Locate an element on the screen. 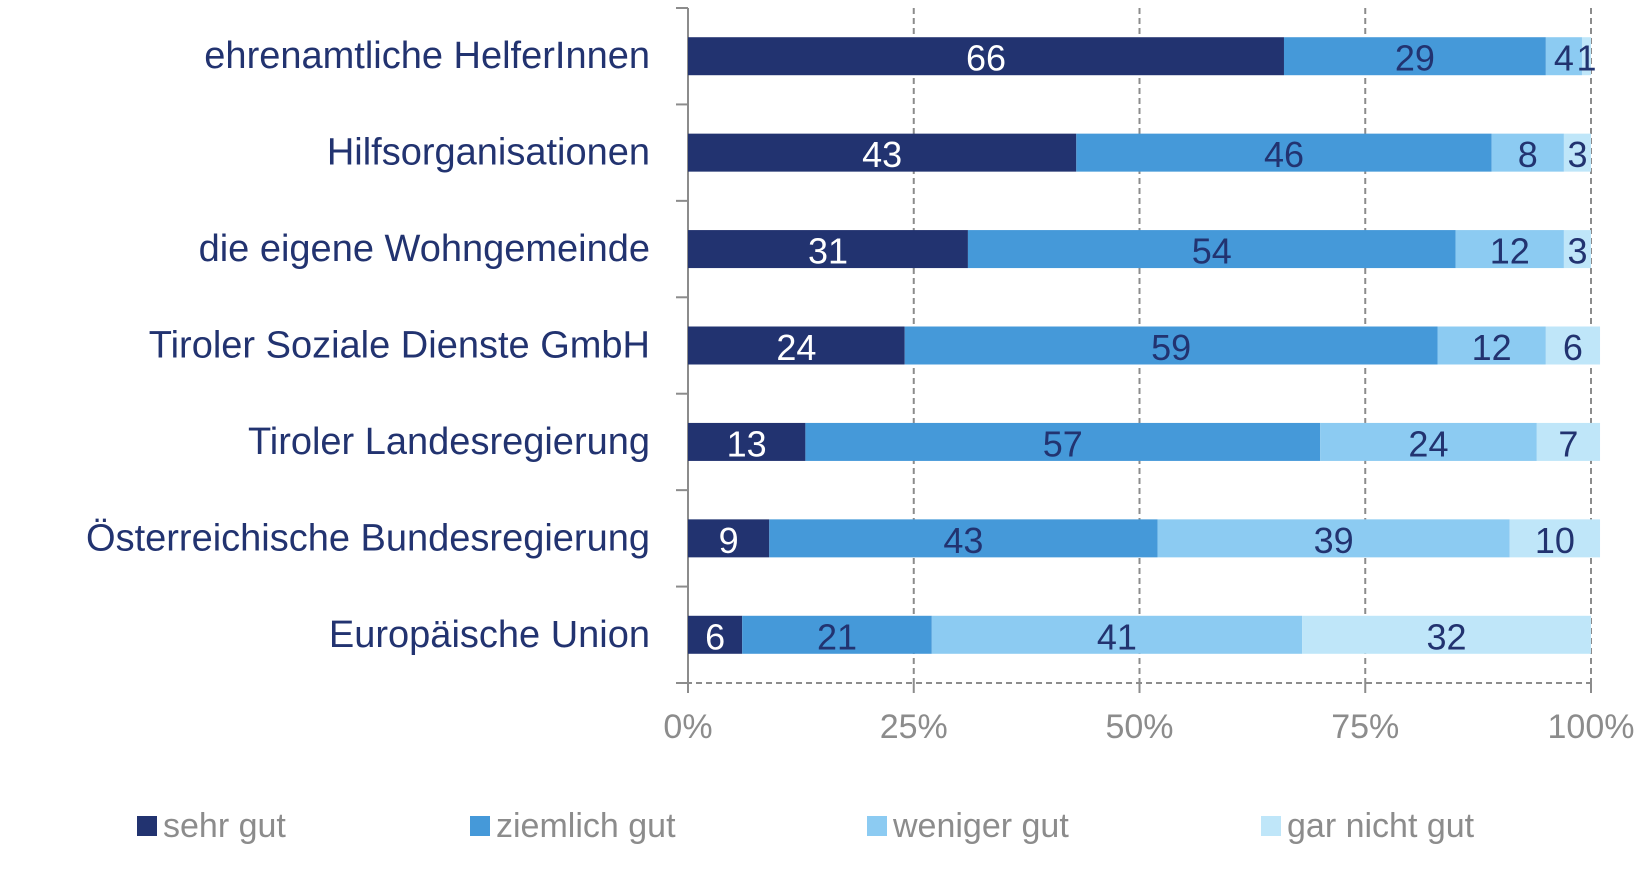 The width and height of the screenshot is (1645, 887). data-label: 59 is located at coordinates (1171, 347).